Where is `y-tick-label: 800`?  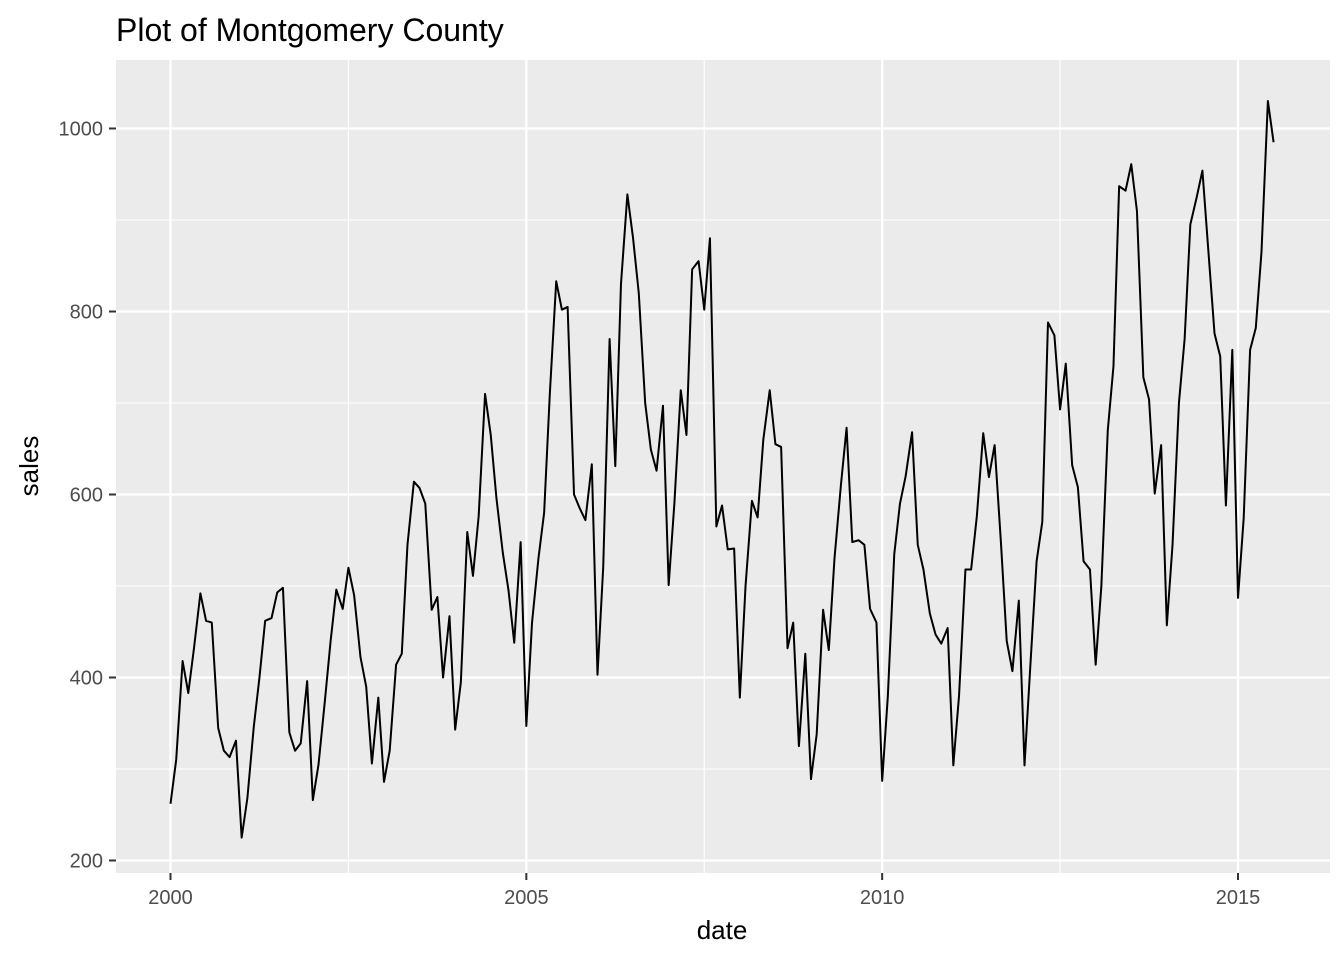
y-tick-label: 800 is located at coordinates (86, 313).